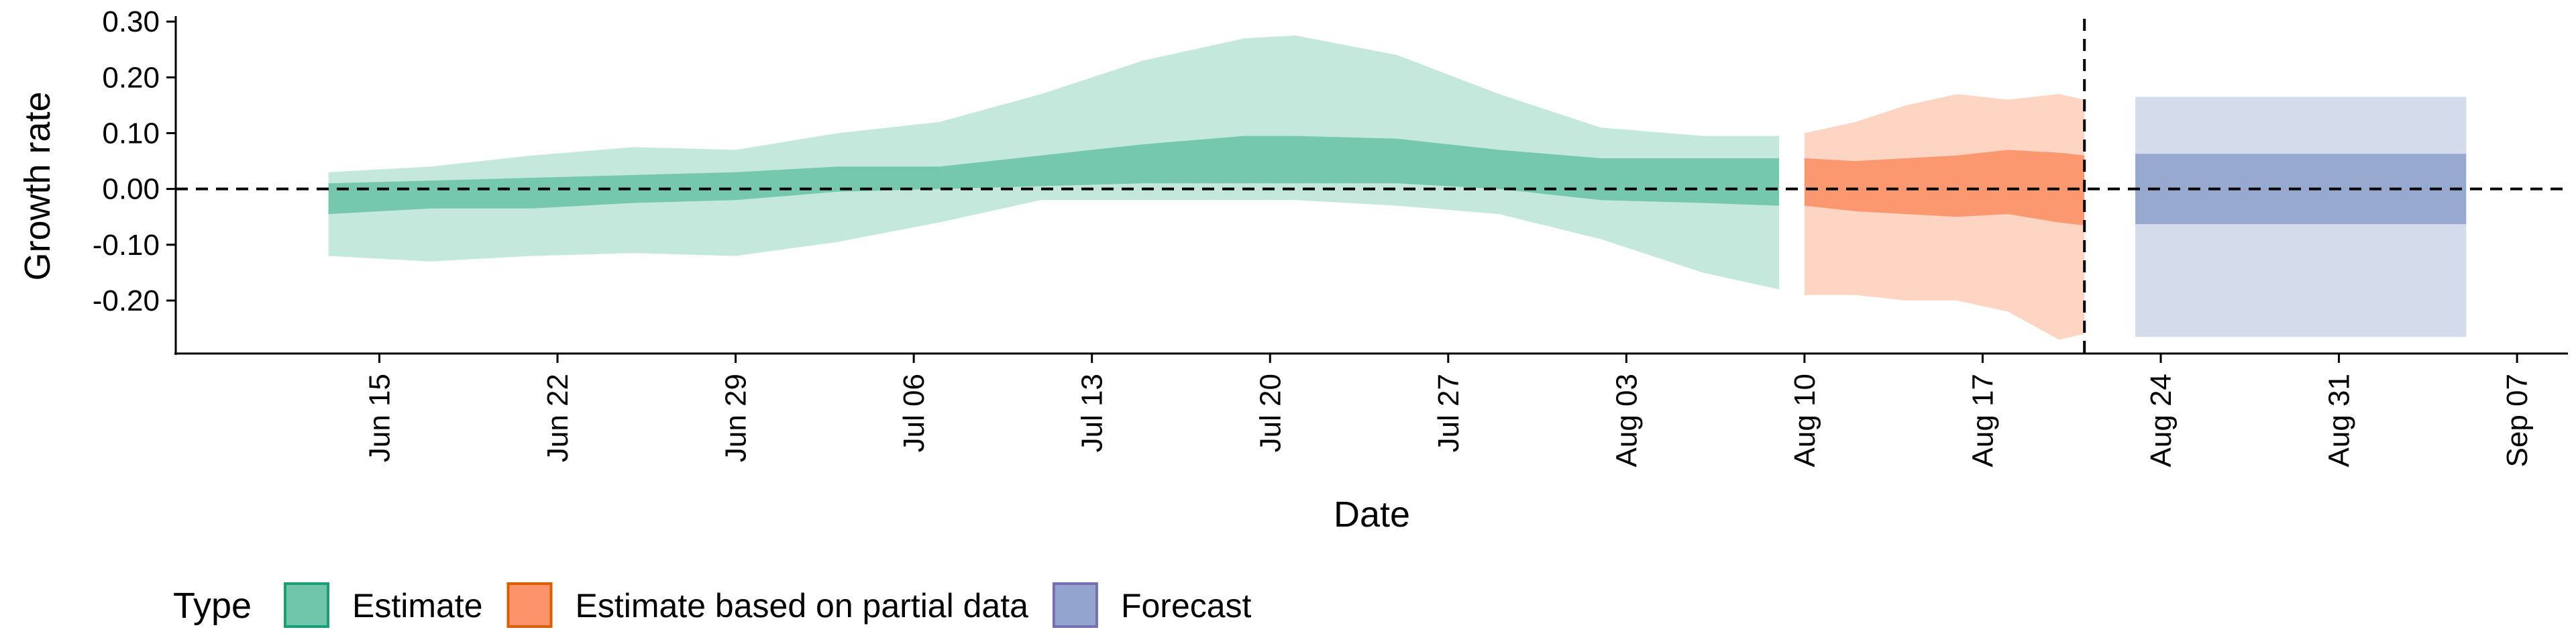  I want to click on x-tick-label: Jul 13, so click(1092, 413).